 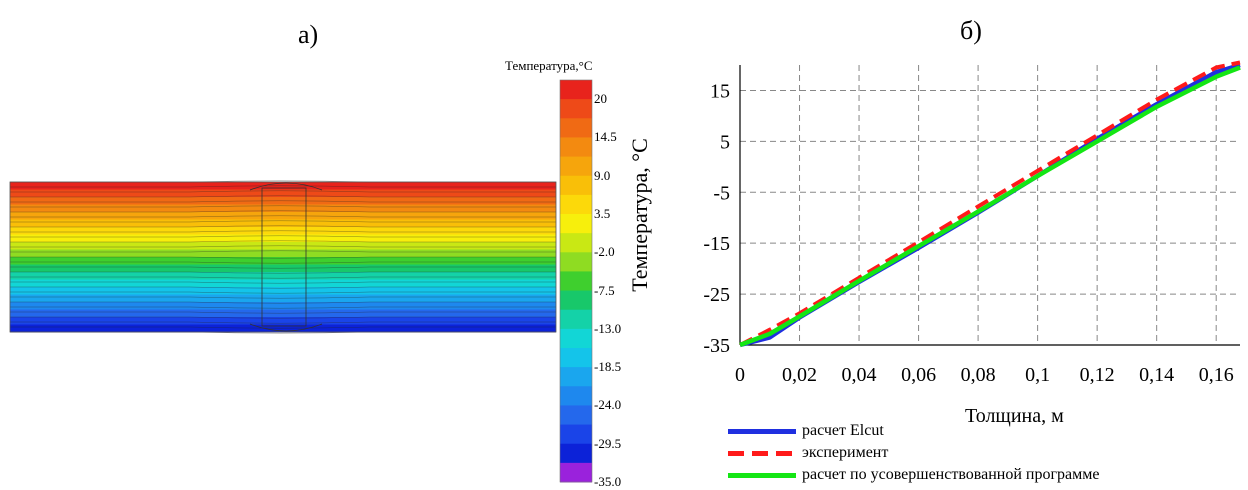 I want to click on colorbar-tick-label: -24.0, so click(x=608, y=405).